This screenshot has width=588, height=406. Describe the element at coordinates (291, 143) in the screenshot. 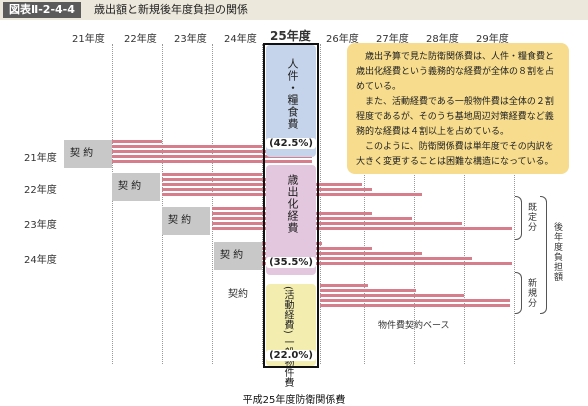

I see `personnel-percent: (42.5%)` at that location.